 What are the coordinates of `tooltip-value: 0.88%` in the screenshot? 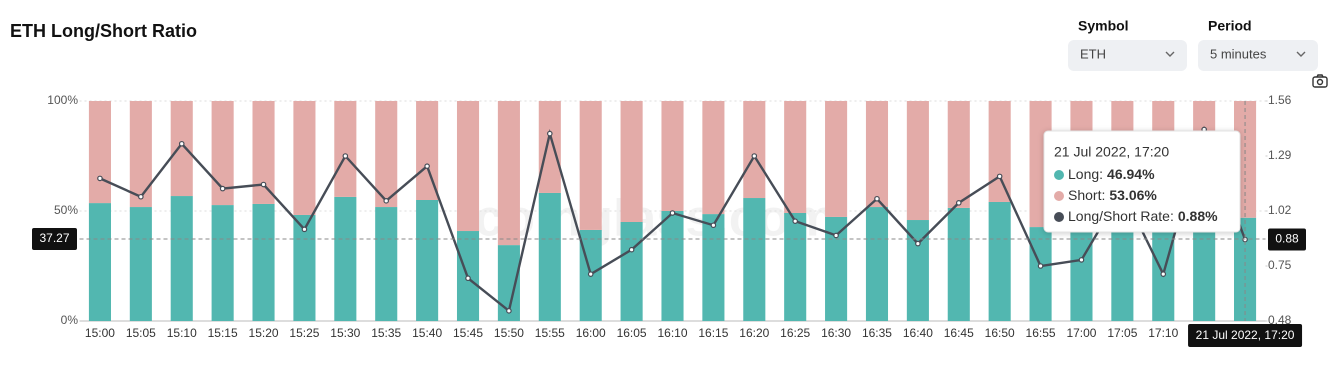 It's located at (1198, 216).